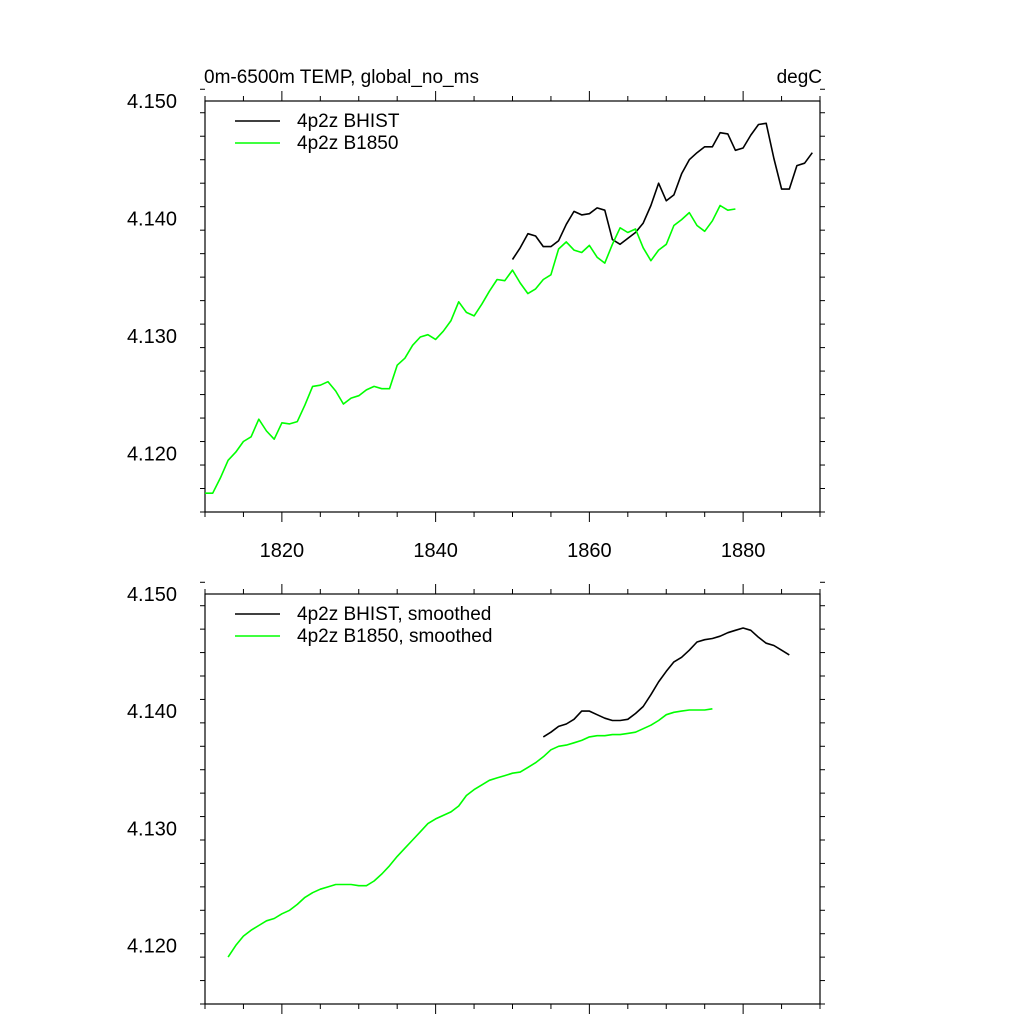 The image size is (1024, 1029). I want to click on legend-label: 4p2z BHIST, smoothed, so click(394, 614).